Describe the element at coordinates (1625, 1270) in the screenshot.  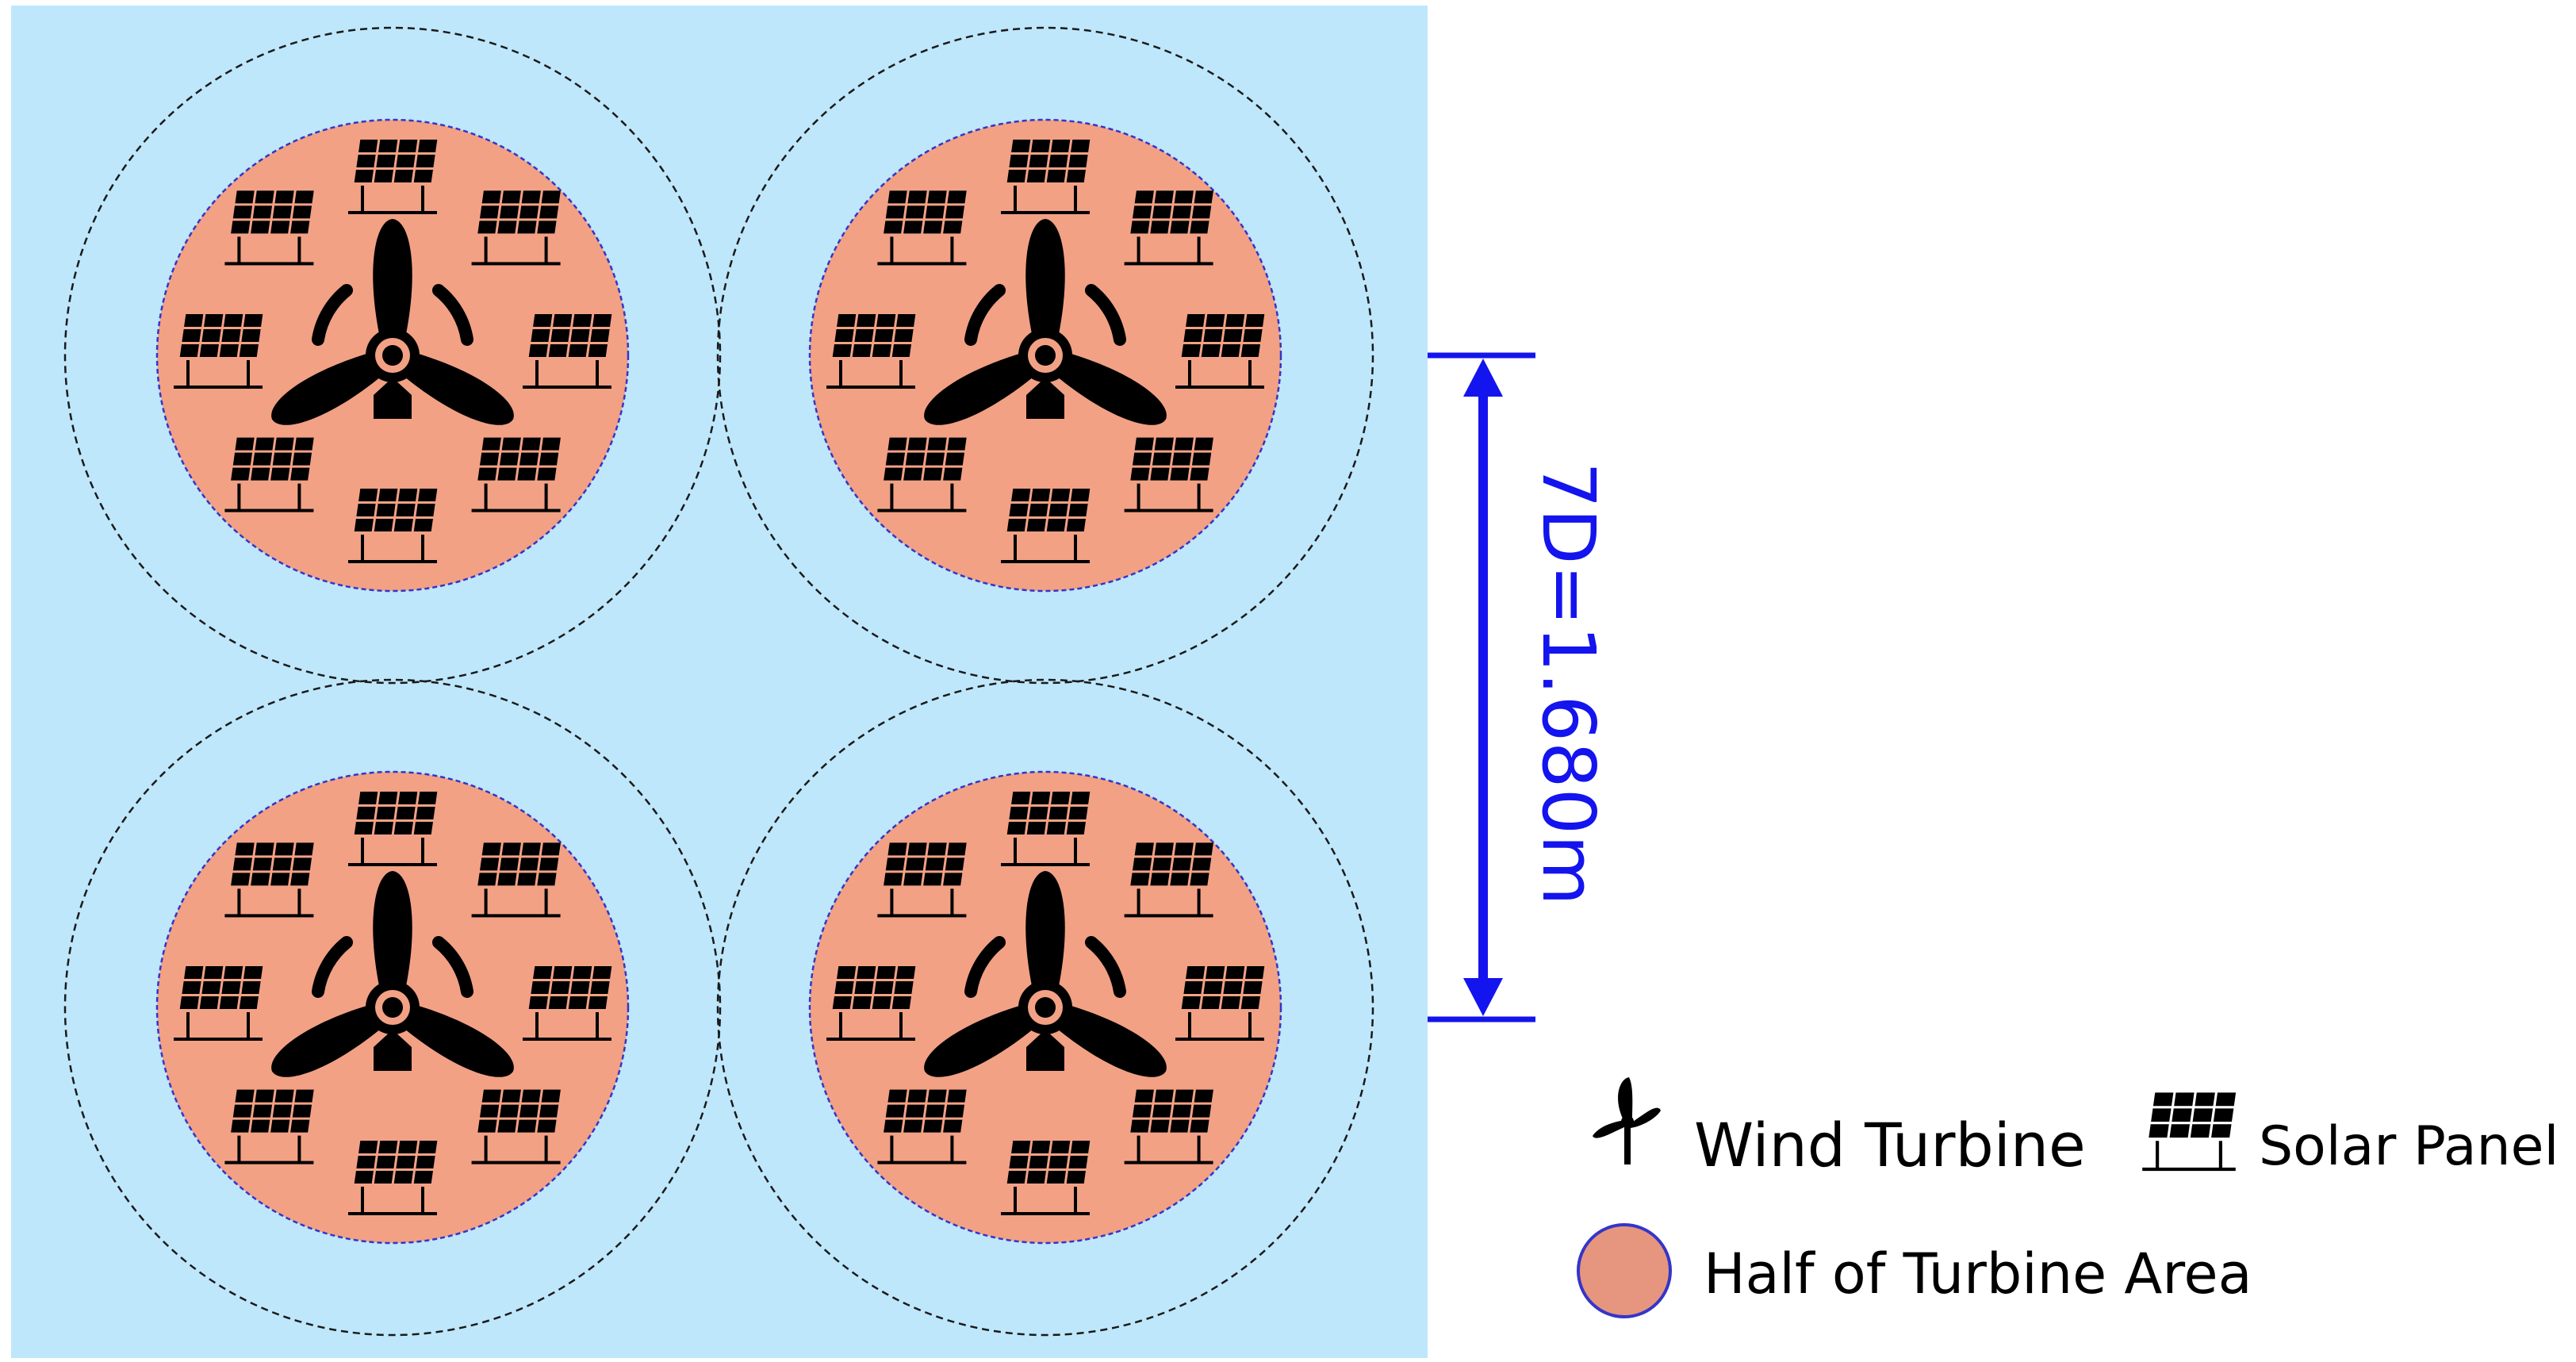
I see `half-area-swatch` at that location.